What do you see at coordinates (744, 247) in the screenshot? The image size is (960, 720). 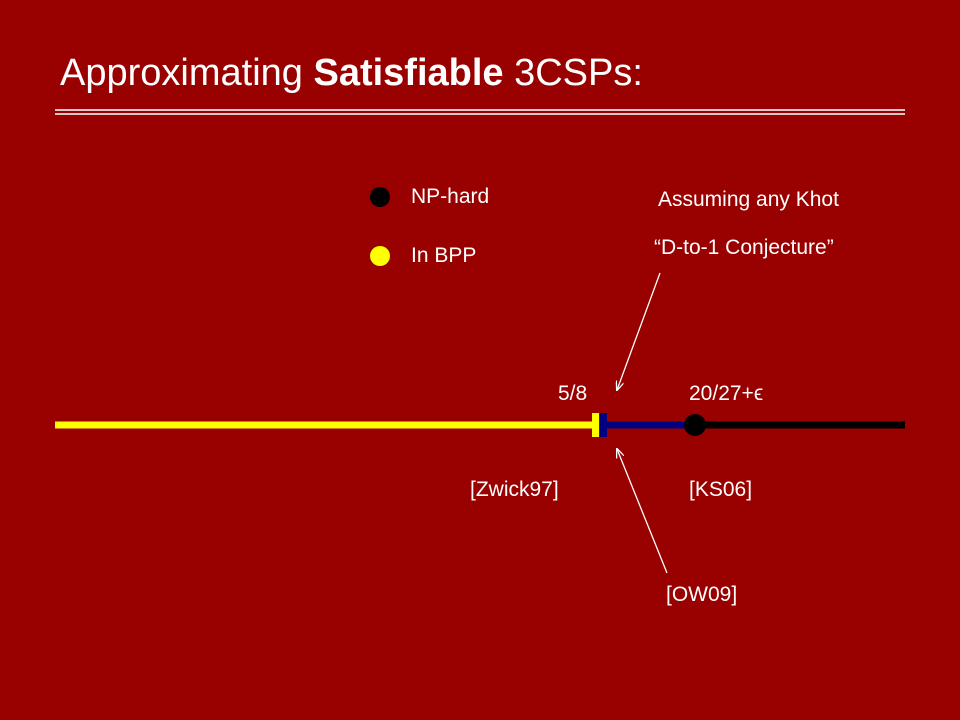 I see `conjecture-line-2: “D-to-1 Conjecture”` at bounding box center [744, 247].